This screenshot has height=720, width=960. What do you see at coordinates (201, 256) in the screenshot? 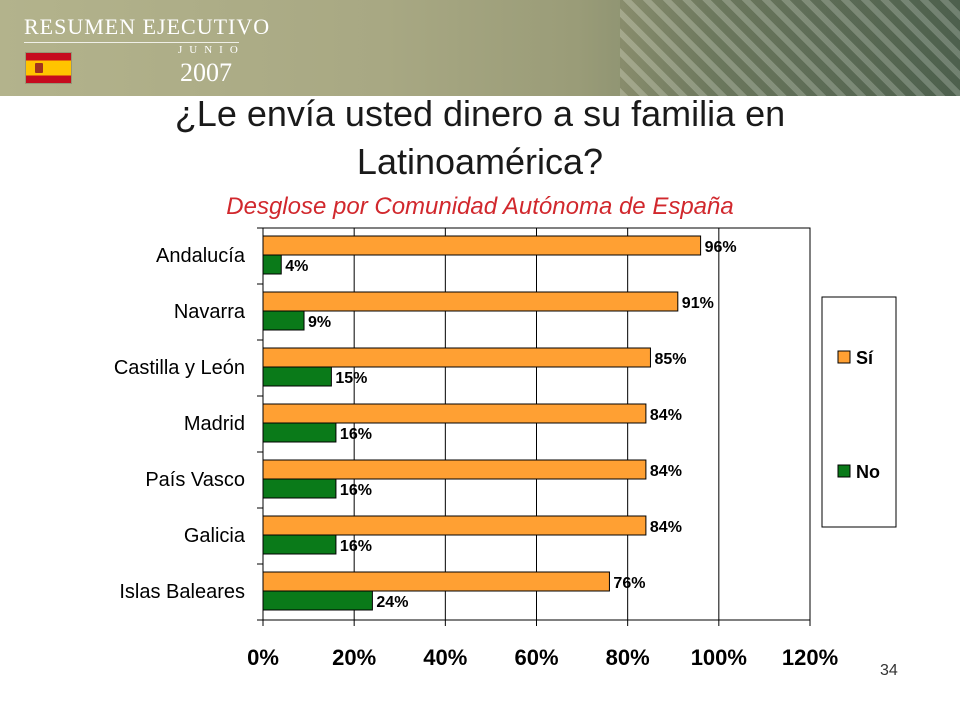
I see `category-label: Andalucía` at bounding box center [201, 256].